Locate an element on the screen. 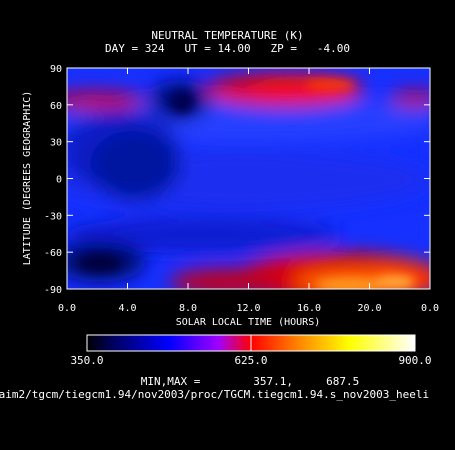 The width and height of the screenshot is (455, 450). chart-subtitle: DAY = 324 UT = 14.00 ZP = -4.00 is located at coordinates (227, 48).